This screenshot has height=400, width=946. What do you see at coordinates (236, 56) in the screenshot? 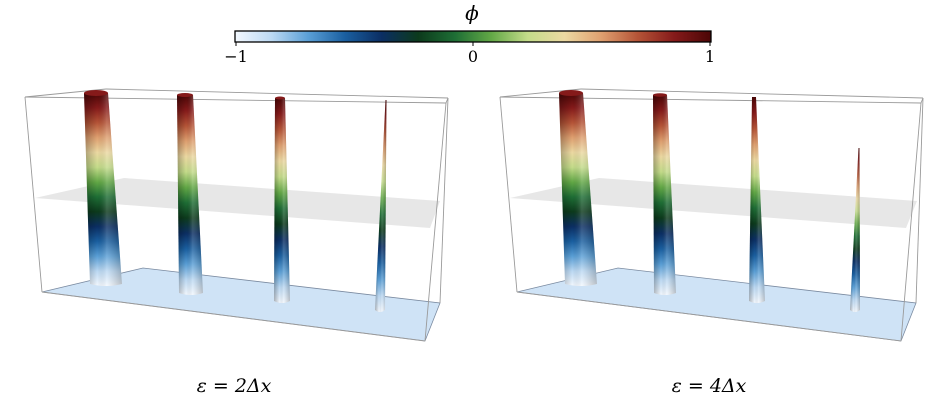
I see `colorbar-tick-label-min: −1` at bounding box center [236, 56].